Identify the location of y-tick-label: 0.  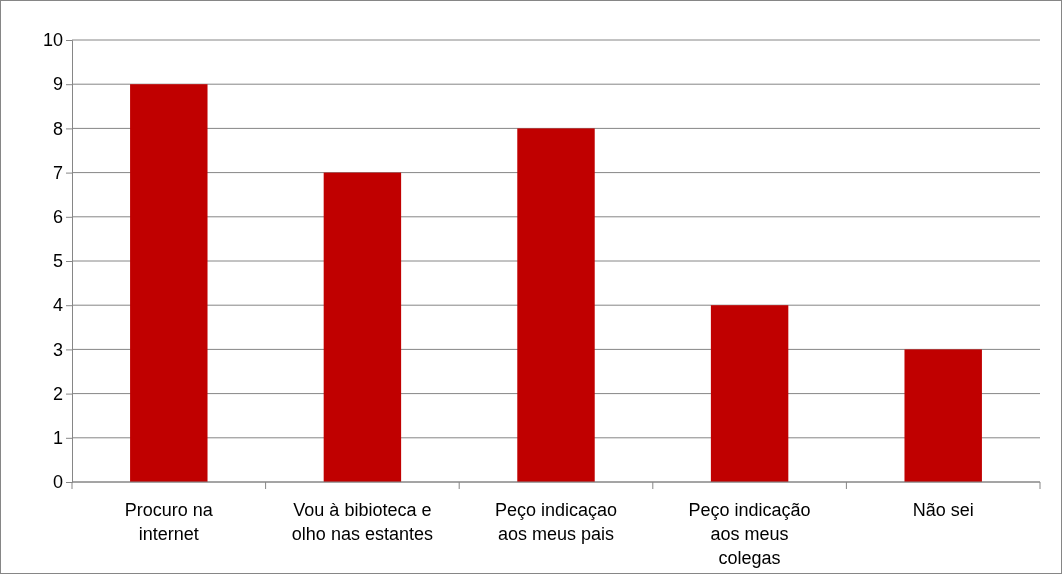
(57, 482).